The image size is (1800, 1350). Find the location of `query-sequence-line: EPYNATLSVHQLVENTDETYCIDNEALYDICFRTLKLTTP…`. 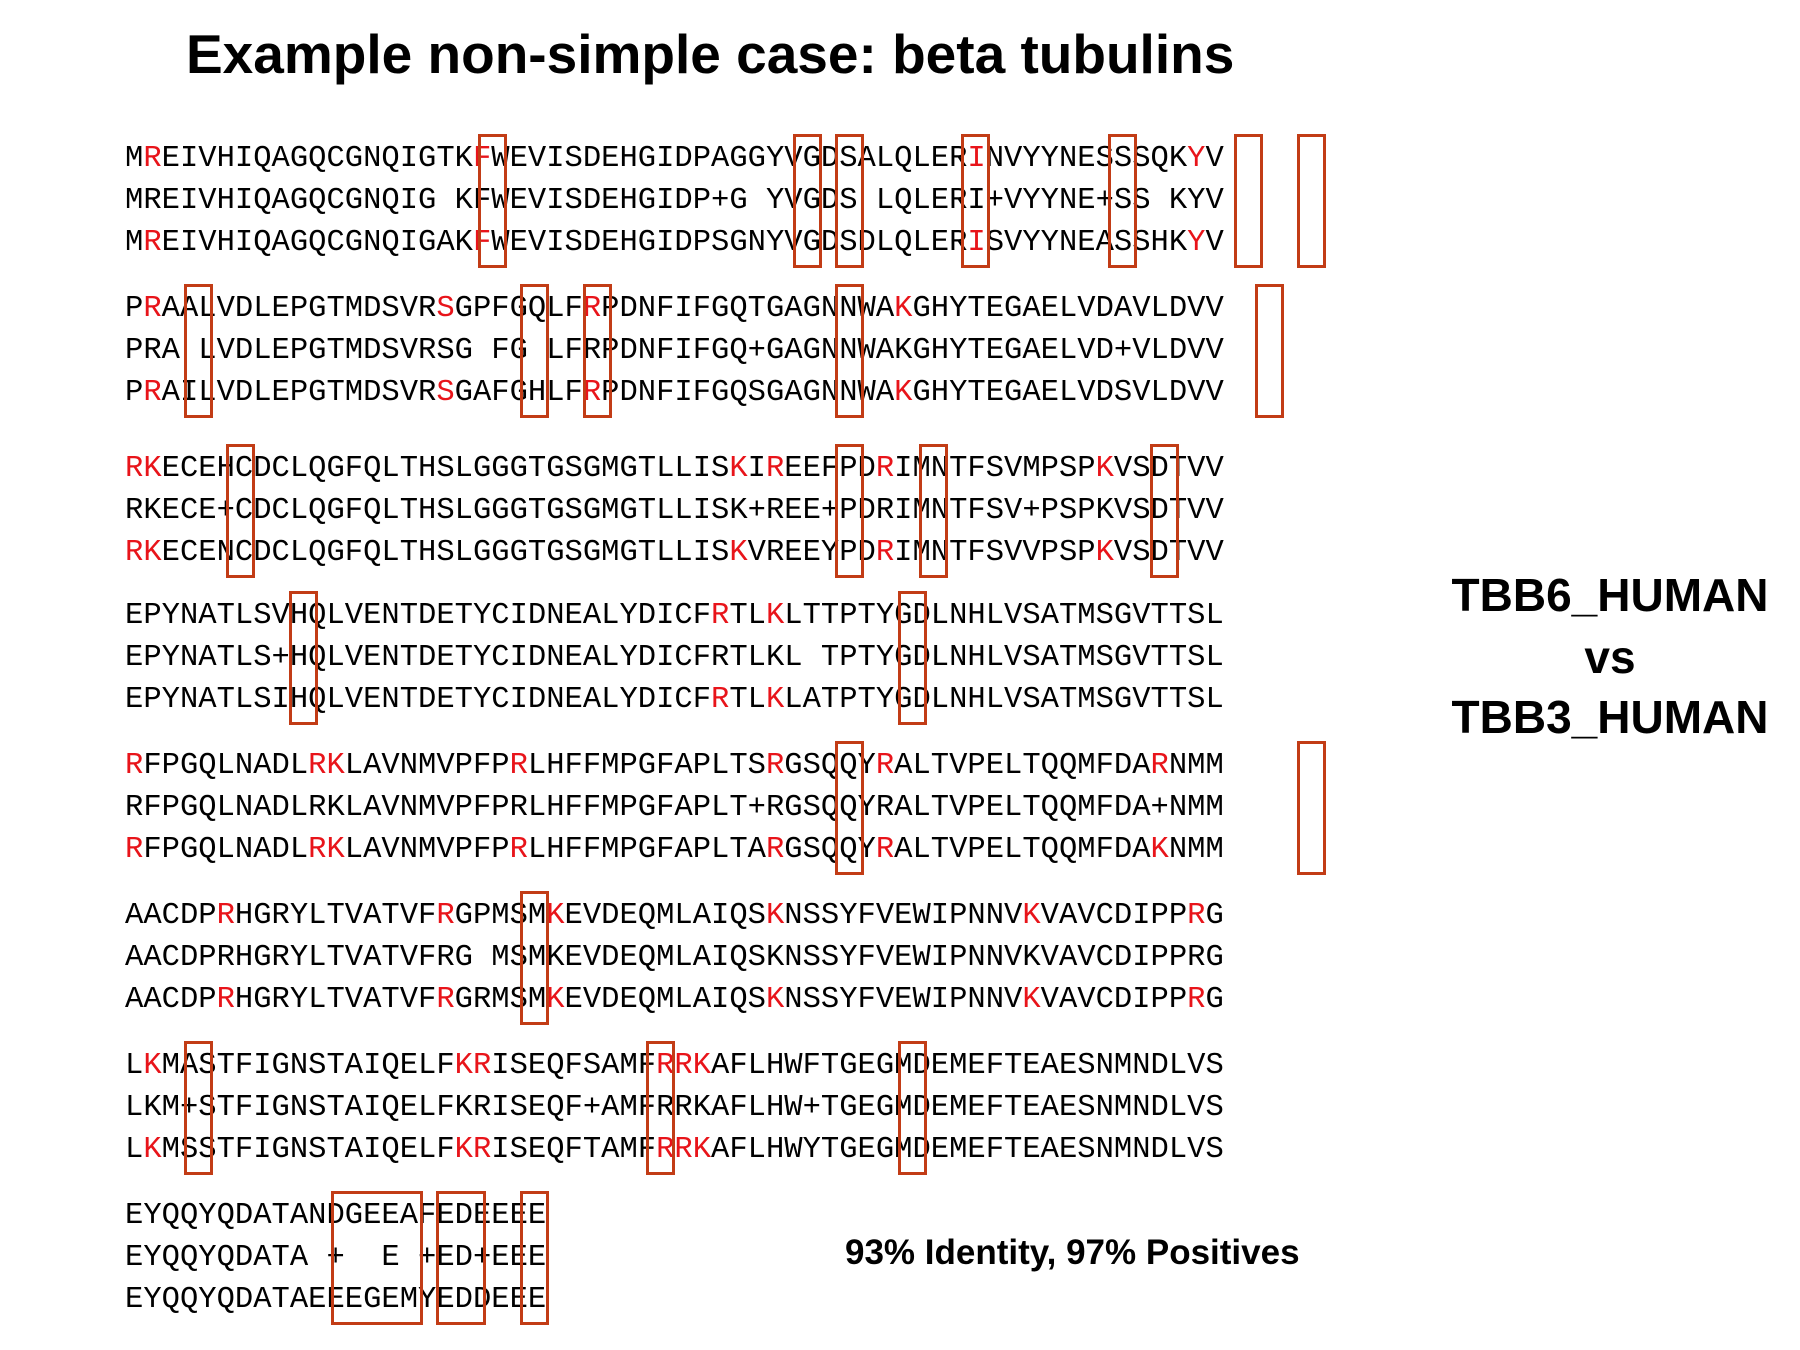

query-sequence-line: EPYNATLSVHQLVENTDETYCIDNEALYDICFRTLKLTTP… is located at coordinates (674, 616).